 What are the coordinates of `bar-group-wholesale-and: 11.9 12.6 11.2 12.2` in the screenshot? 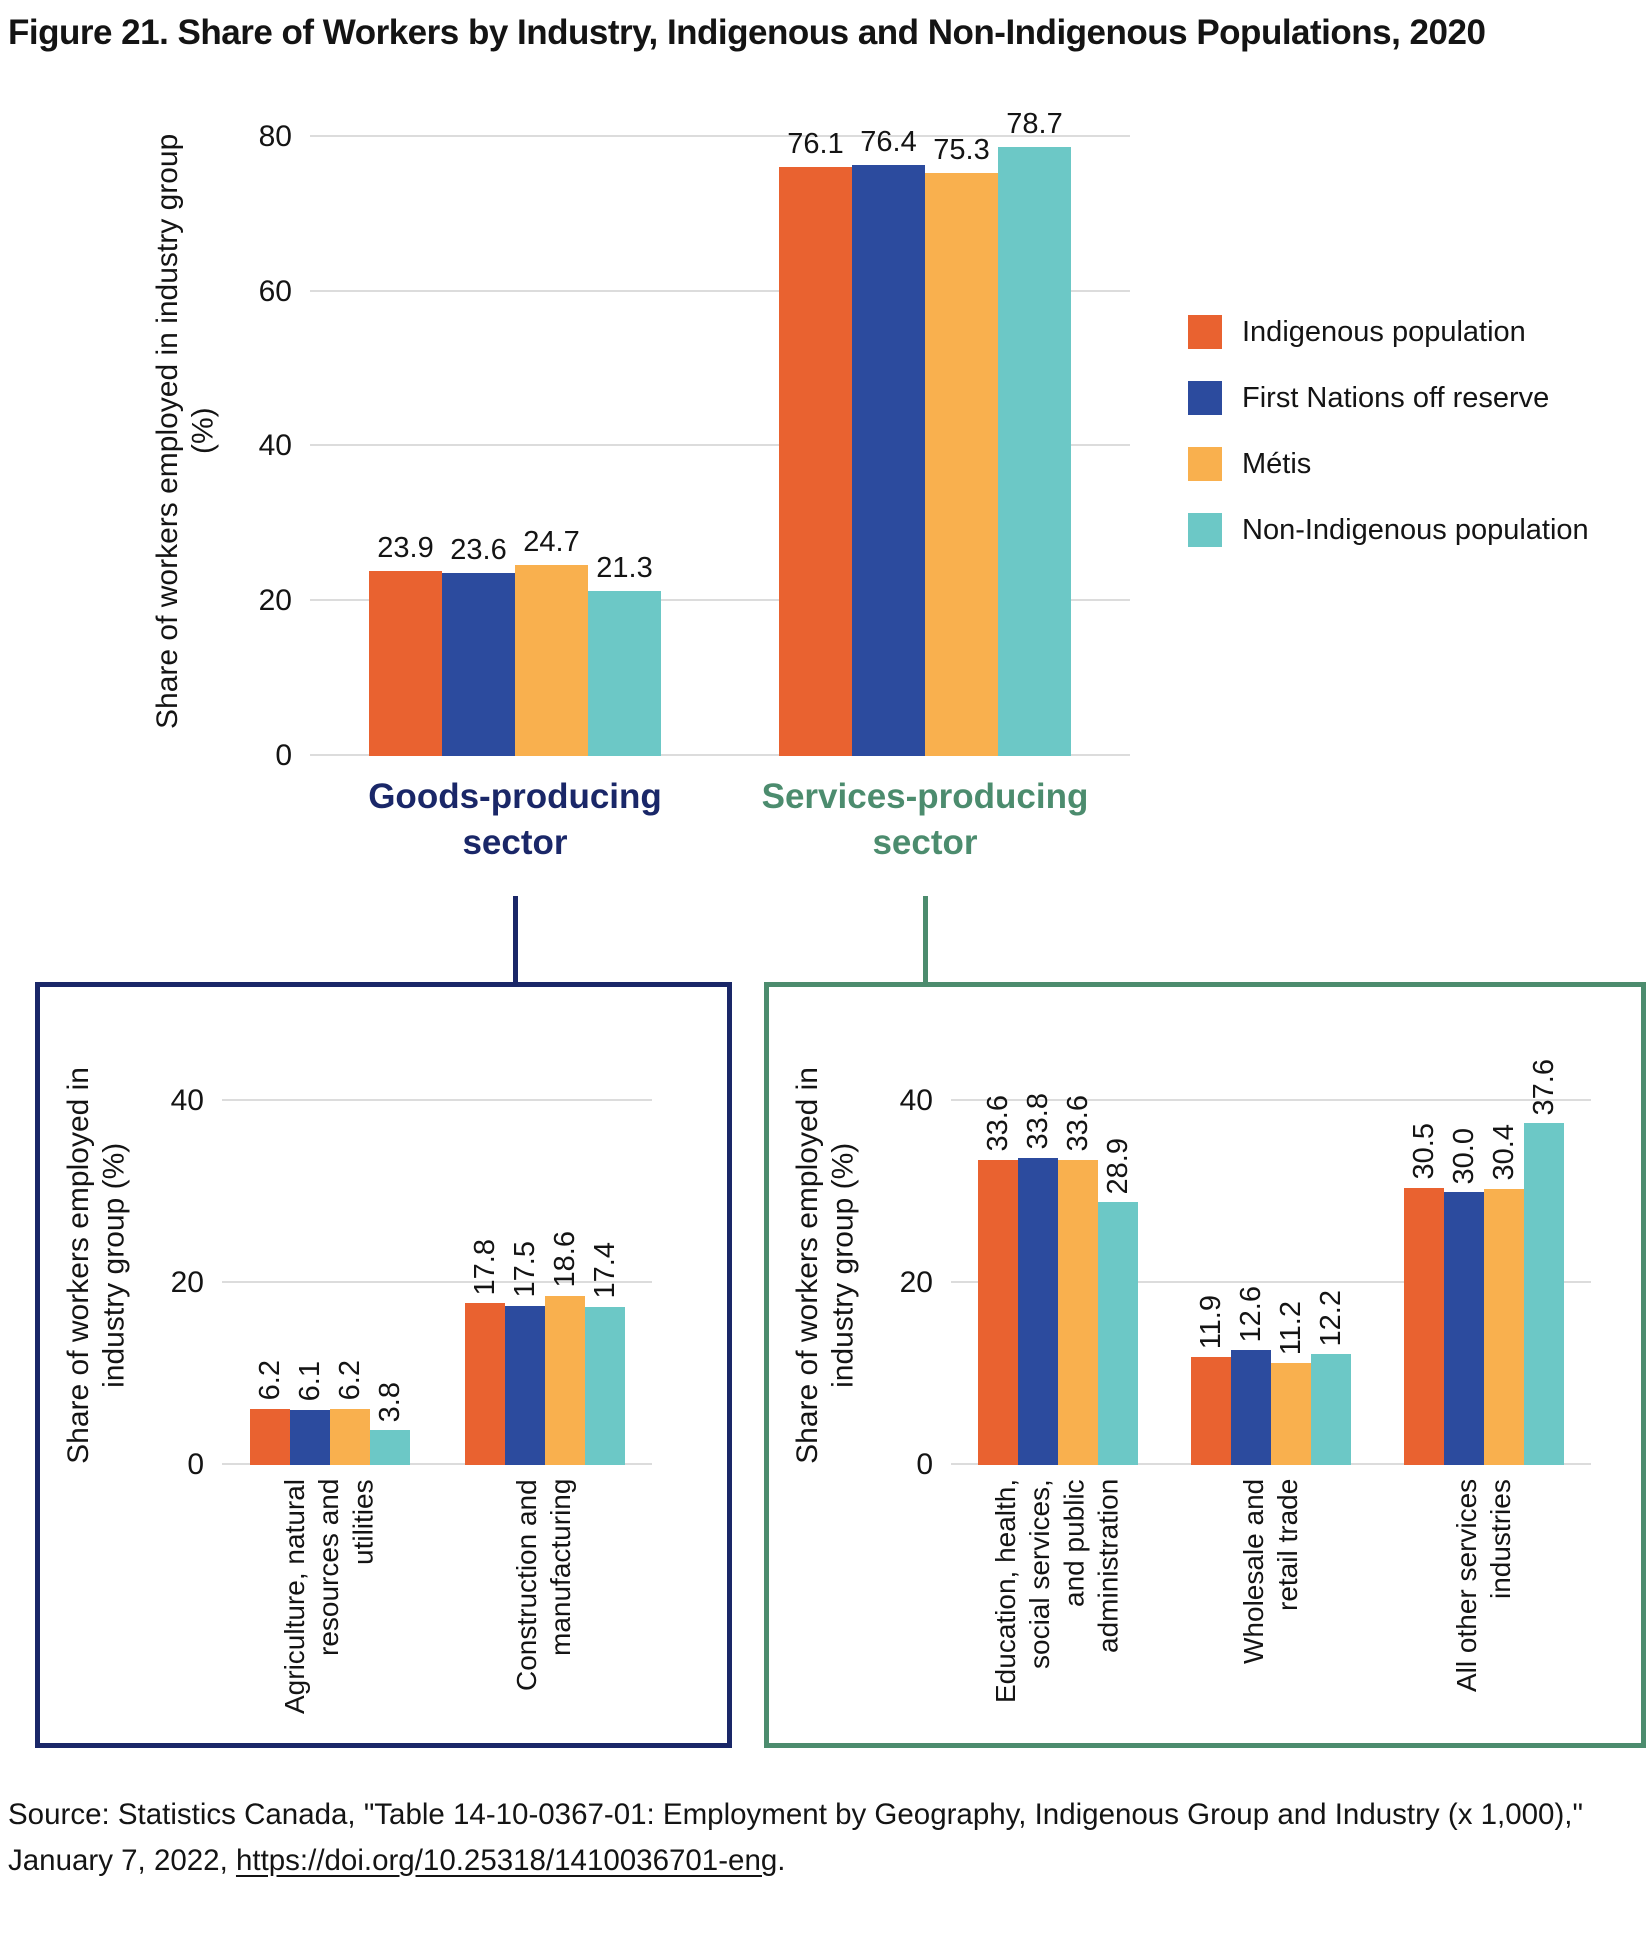 It's located at (1270, 1265).